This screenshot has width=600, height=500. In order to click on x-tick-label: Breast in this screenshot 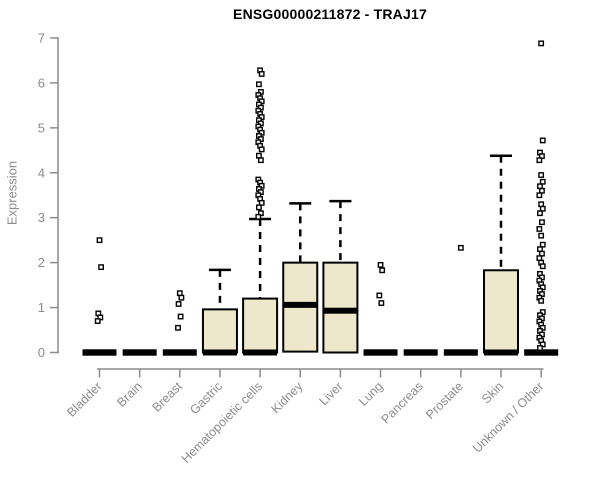, I will do `click(167, 397)`.